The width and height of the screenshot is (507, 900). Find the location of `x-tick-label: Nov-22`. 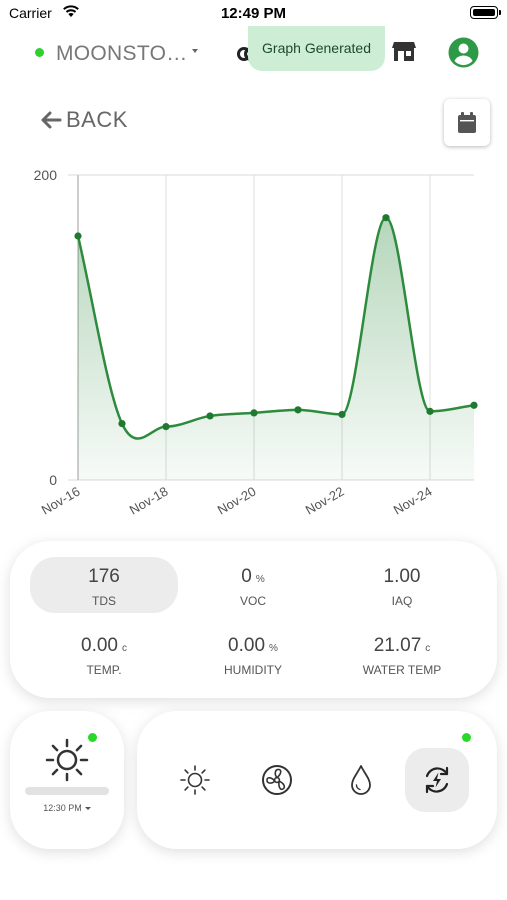

x-tick-label: Nov-22 is located at coordinates (325, 501).